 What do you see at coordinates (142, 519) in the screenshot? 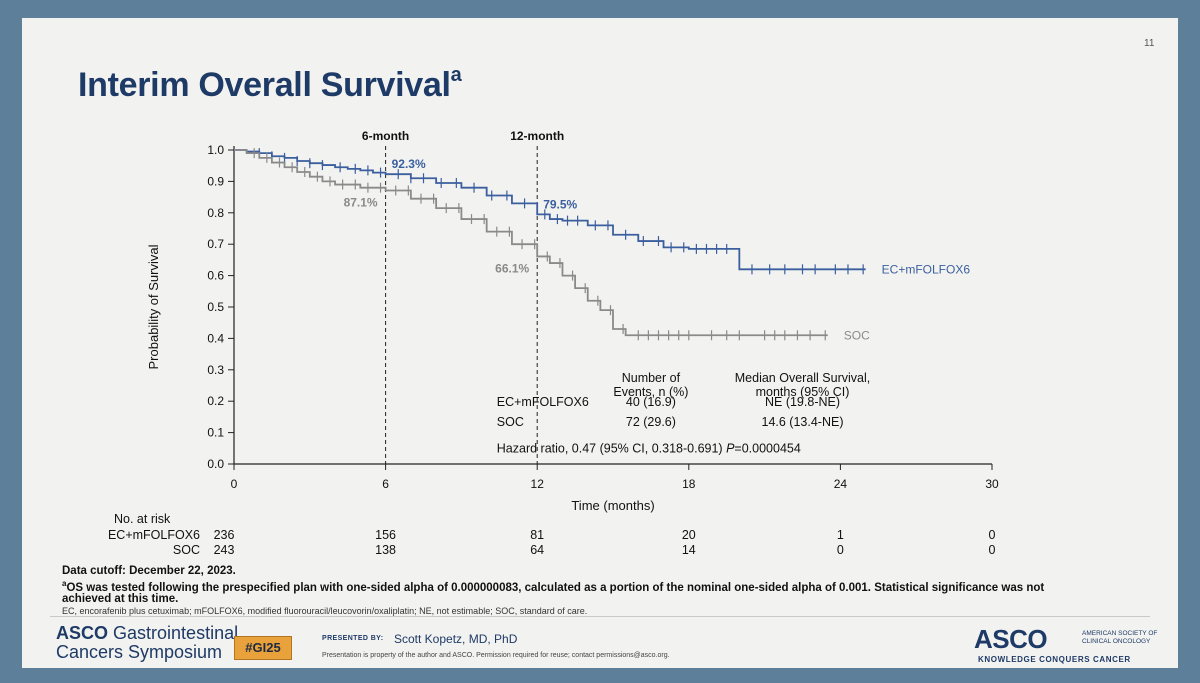
I see `risk-table-title: No. at risk` at bounding box center [142, 519].